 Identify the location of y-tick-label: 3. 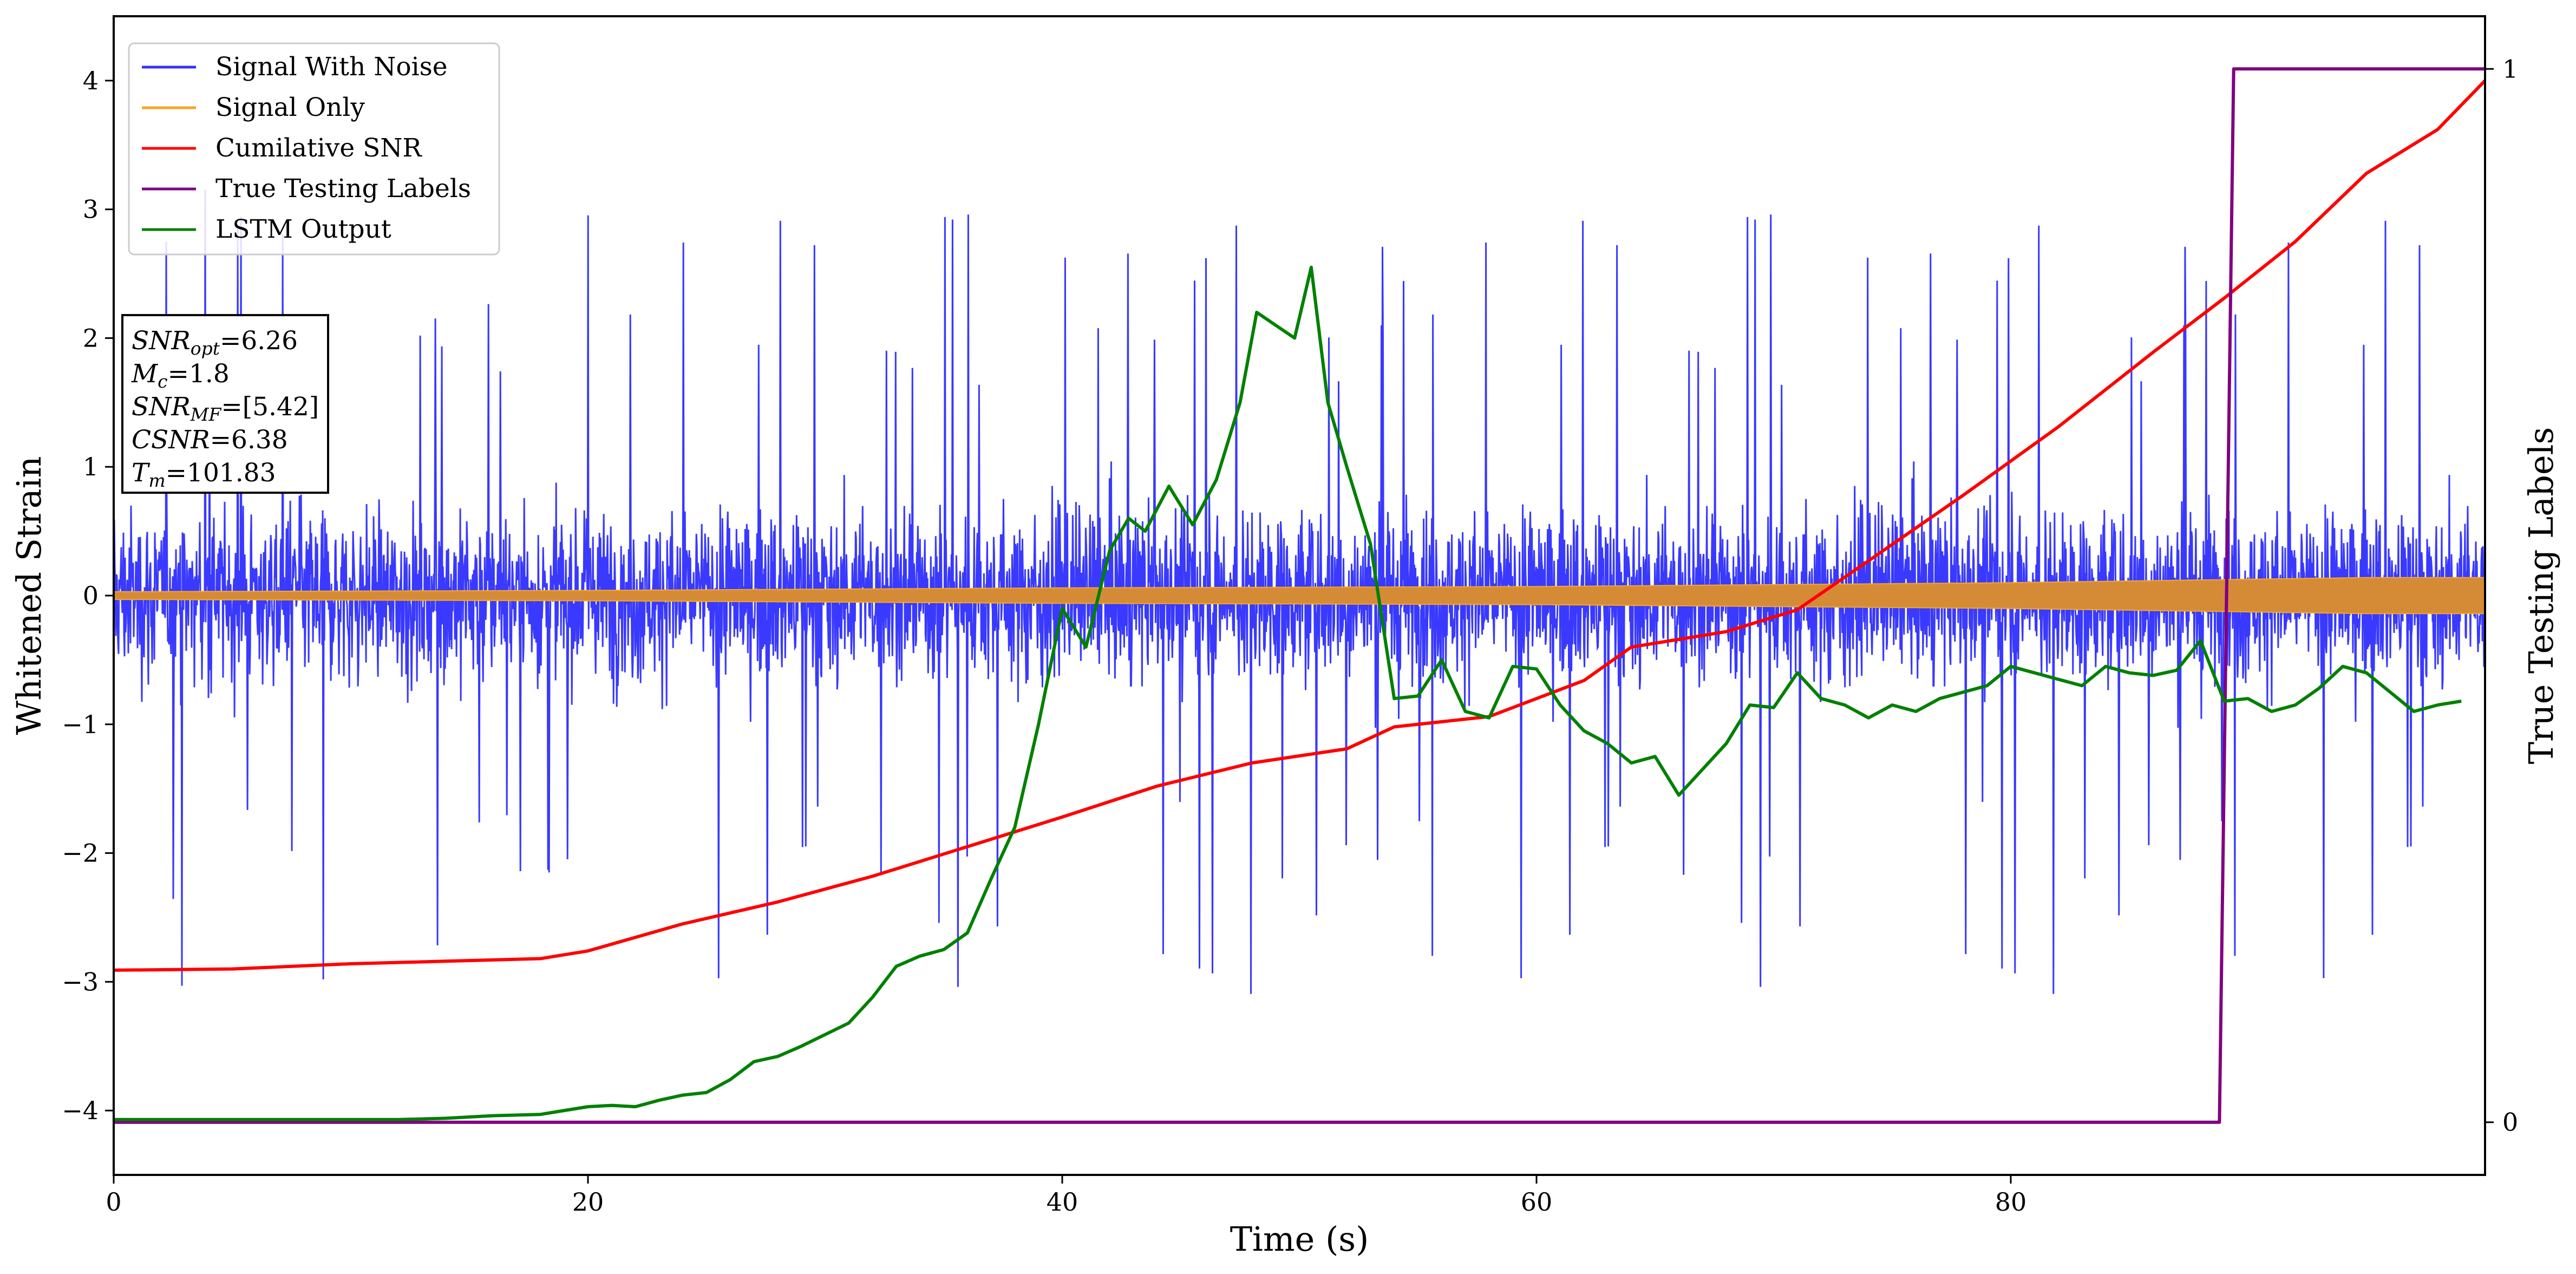
(91, 209).